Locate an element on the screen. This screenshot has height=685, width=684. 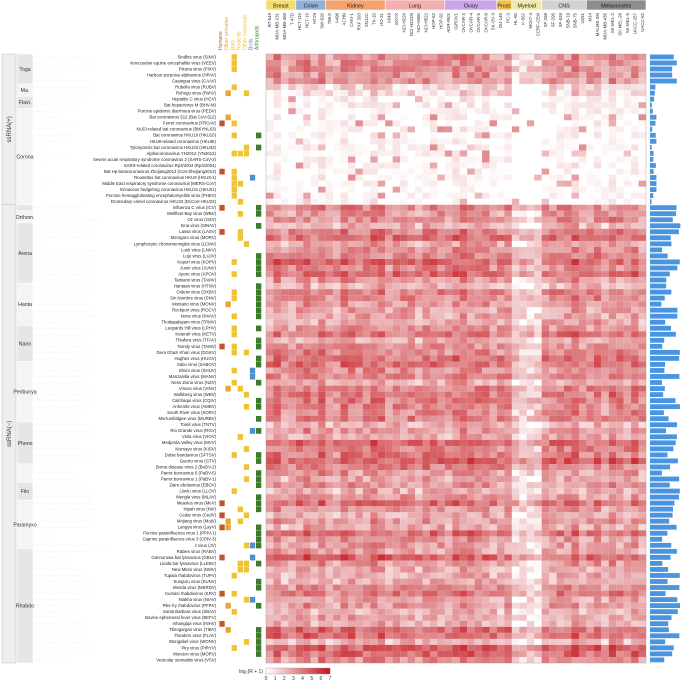
virus-label: Moreton virus (MORV) is located at coordinates (194, 653).